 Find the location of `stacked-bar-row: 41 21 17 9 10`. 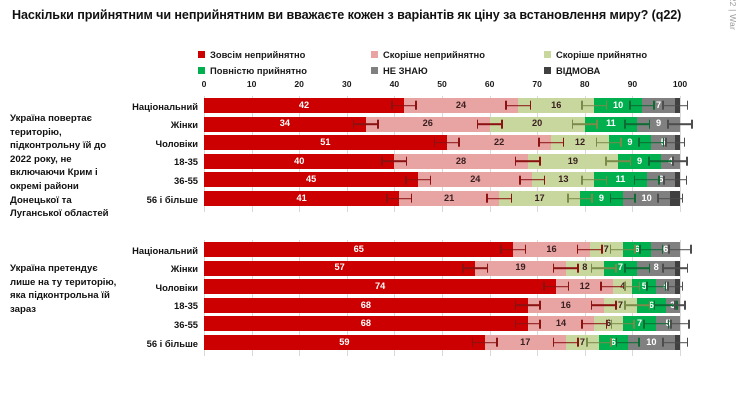

stacked-bar-row: 41 21 17 9 10 is located at coordinates (444, 198).